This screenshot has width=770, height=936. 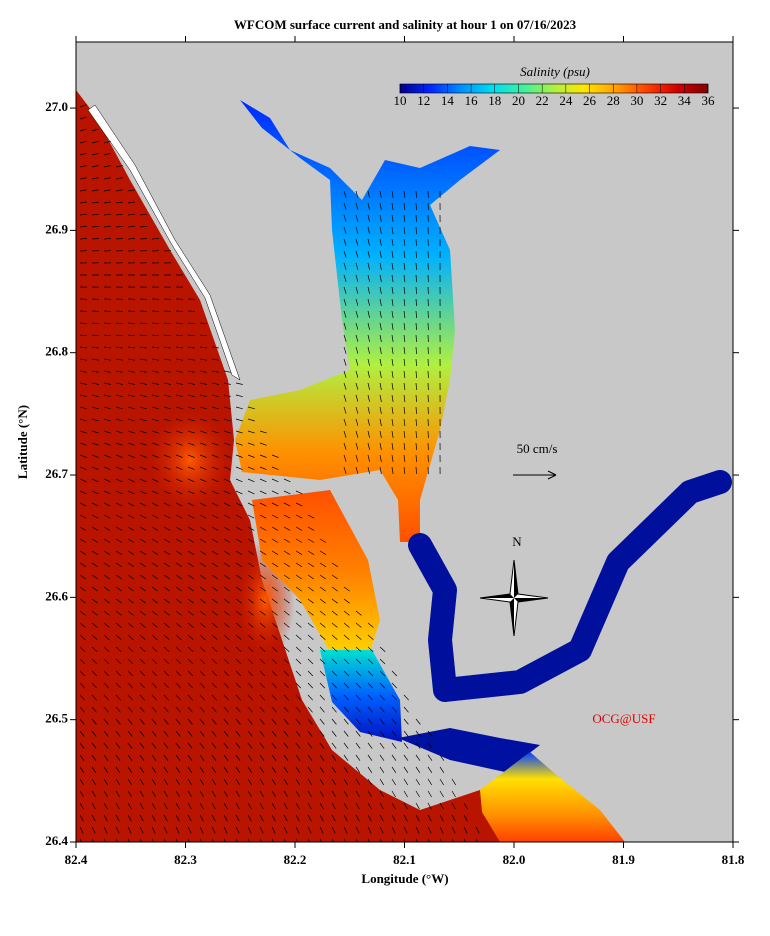 What do you see at coordinates (56, 228) in the screenshot?
I see `y-tick-label: 26.9` at bounding box center [56, 228].